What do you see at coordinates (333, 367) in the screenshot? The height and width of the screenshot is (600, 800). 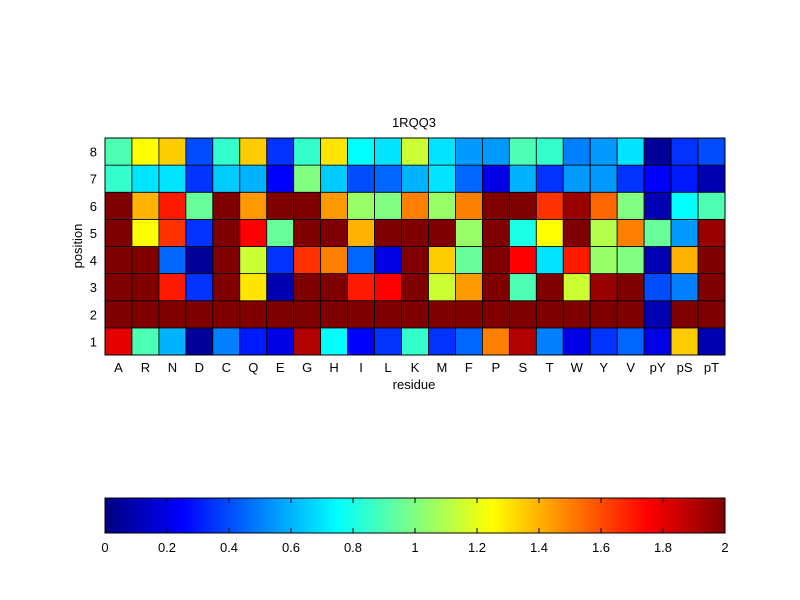 I see `x-tick-label: H` at bounding box center [333, 367].